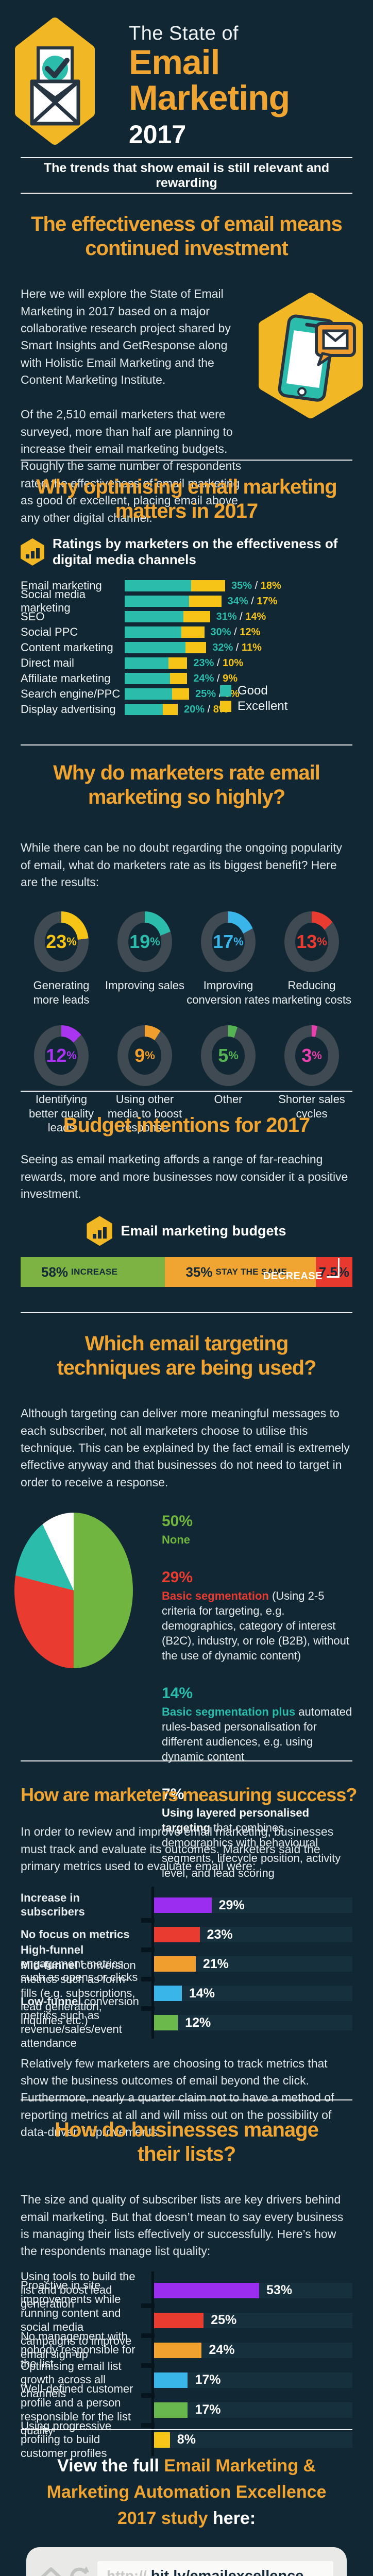 The image size is (373, 2576). What do you see at coordinates (231, 1904) in the screenshot?
I see `bar-value: 29%` at bounding box center [231, 1904].